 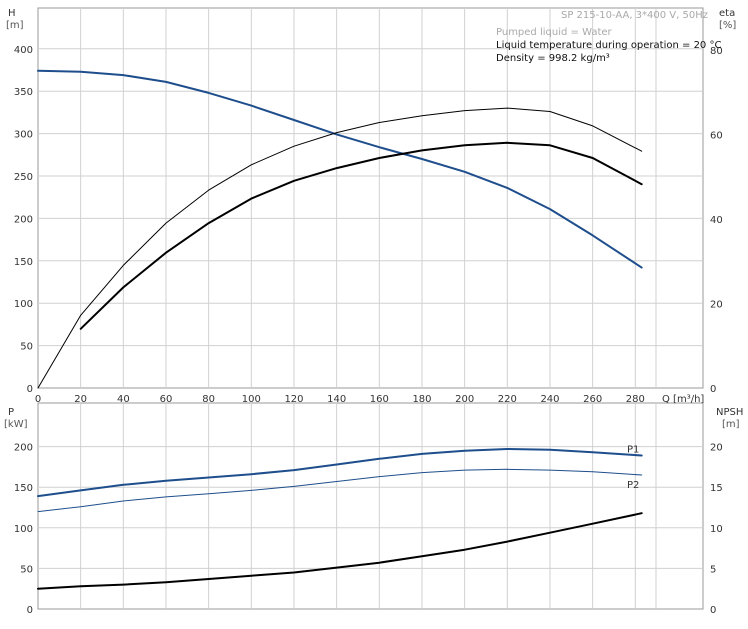 I want to click on x-tick-label: 240, so click(x=549, y=399).